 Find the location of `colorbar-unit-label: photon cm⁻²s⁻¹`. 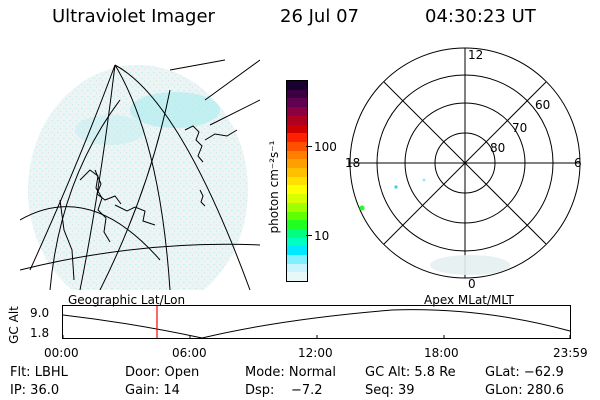

colorbar-unit-label: photon cm⁻²s⁻¹ is located at coordinates (274, 187).